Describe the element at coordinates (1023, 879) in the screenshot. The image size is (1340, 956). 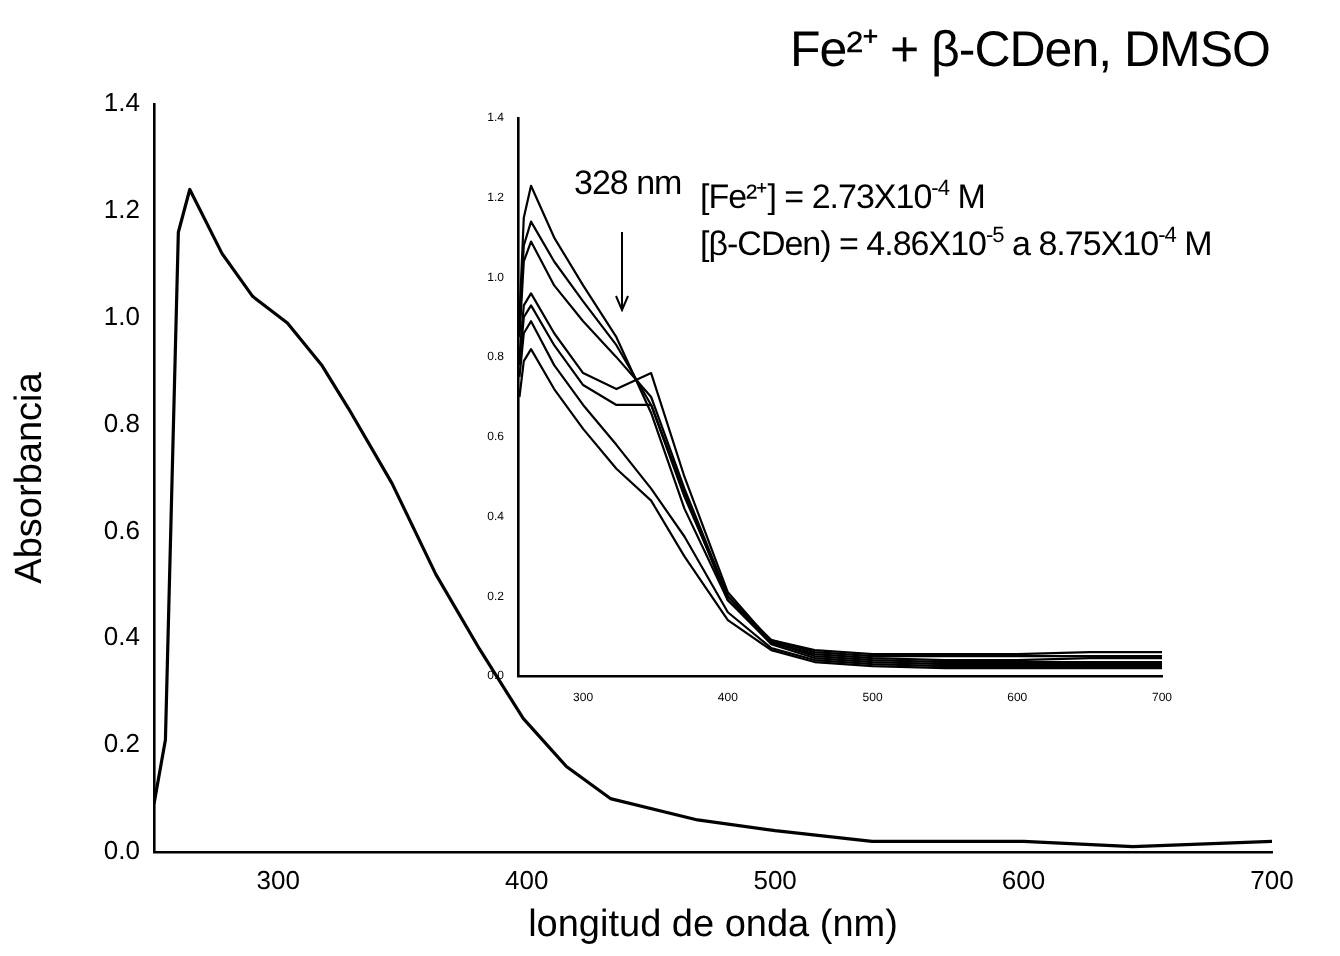
I see `x-tick-label: 600` at that location.